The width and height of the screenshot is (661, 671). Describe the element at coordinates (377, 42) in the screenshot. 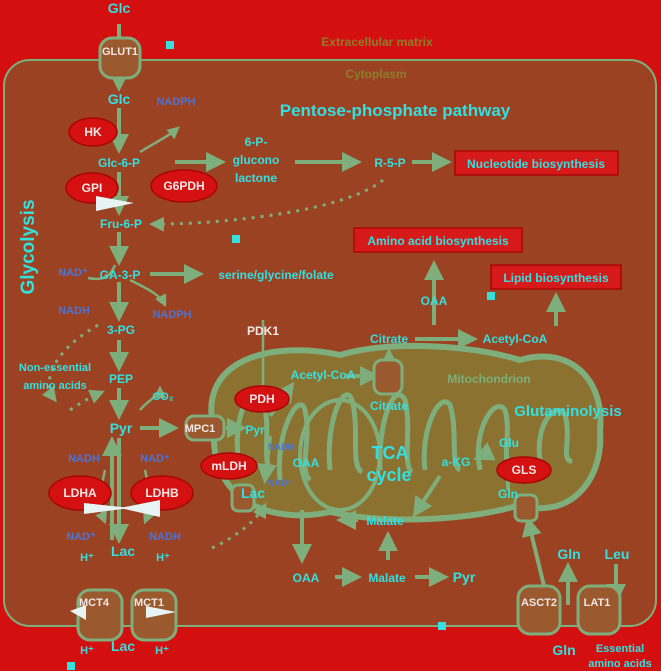

I see `extracellular-label: Extracellular matrix` at that location.